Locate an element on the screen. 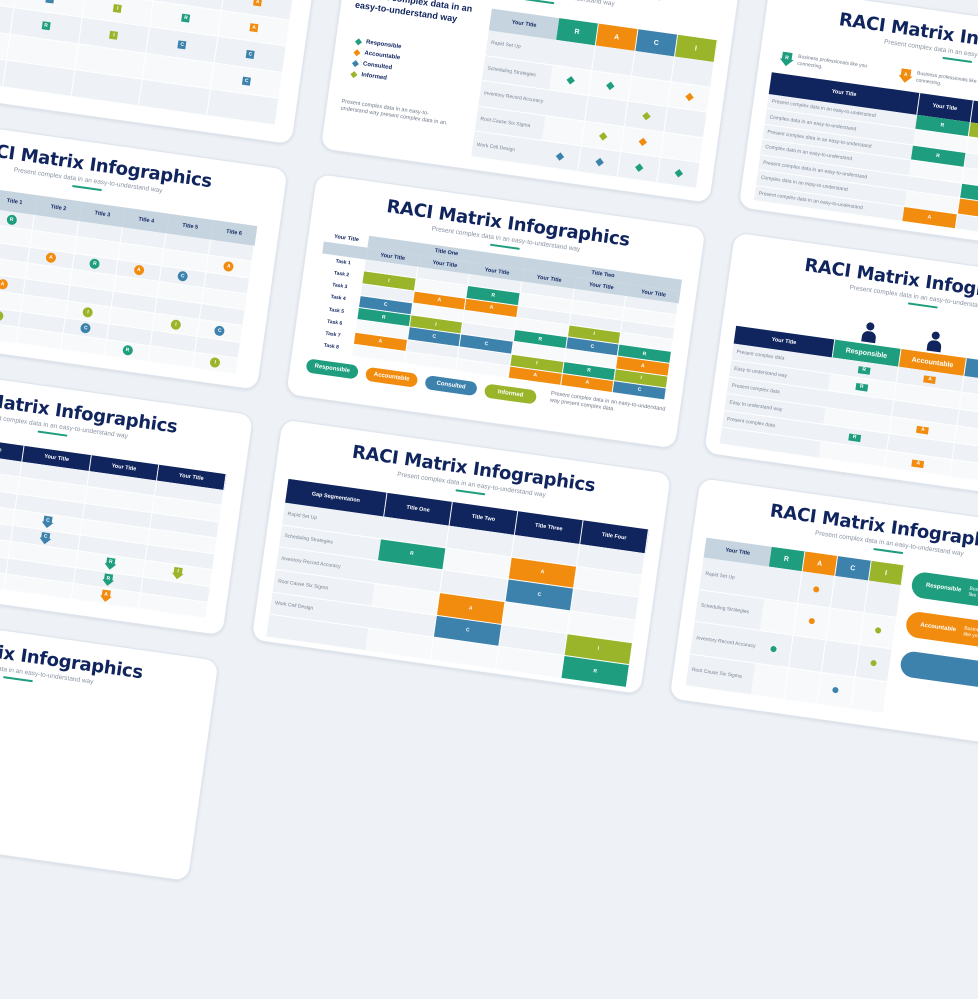 The width and height of the screenshot is (978, 999). raci-table: Name 4ACIRIACRRIACIAAACIRARRICCC is located at coordinates (151, 63).